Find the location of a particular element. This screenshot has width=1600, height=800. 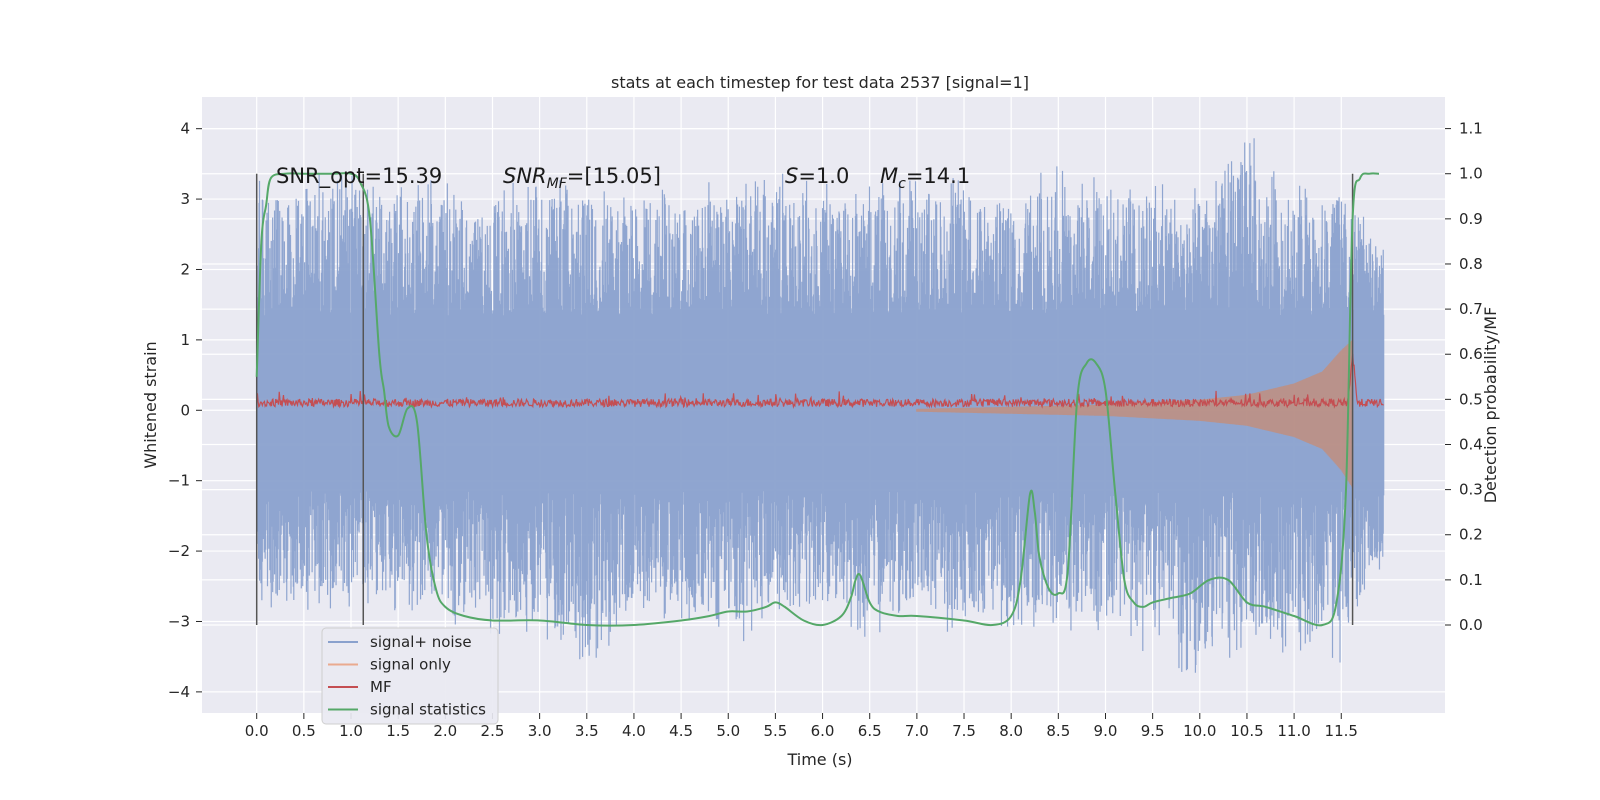

y-tick-label-right: 1.1 is located at coordinates (1471, 129).